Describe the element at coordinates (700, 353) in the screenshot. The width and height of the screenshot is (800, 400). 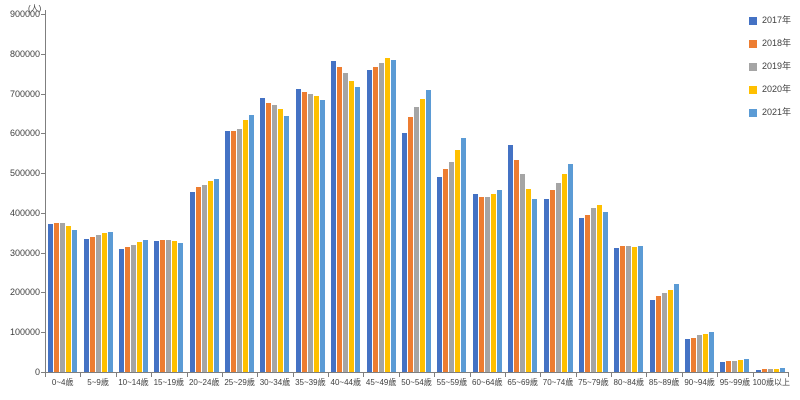
I see `bar-2019年-90~94歳` at that location.